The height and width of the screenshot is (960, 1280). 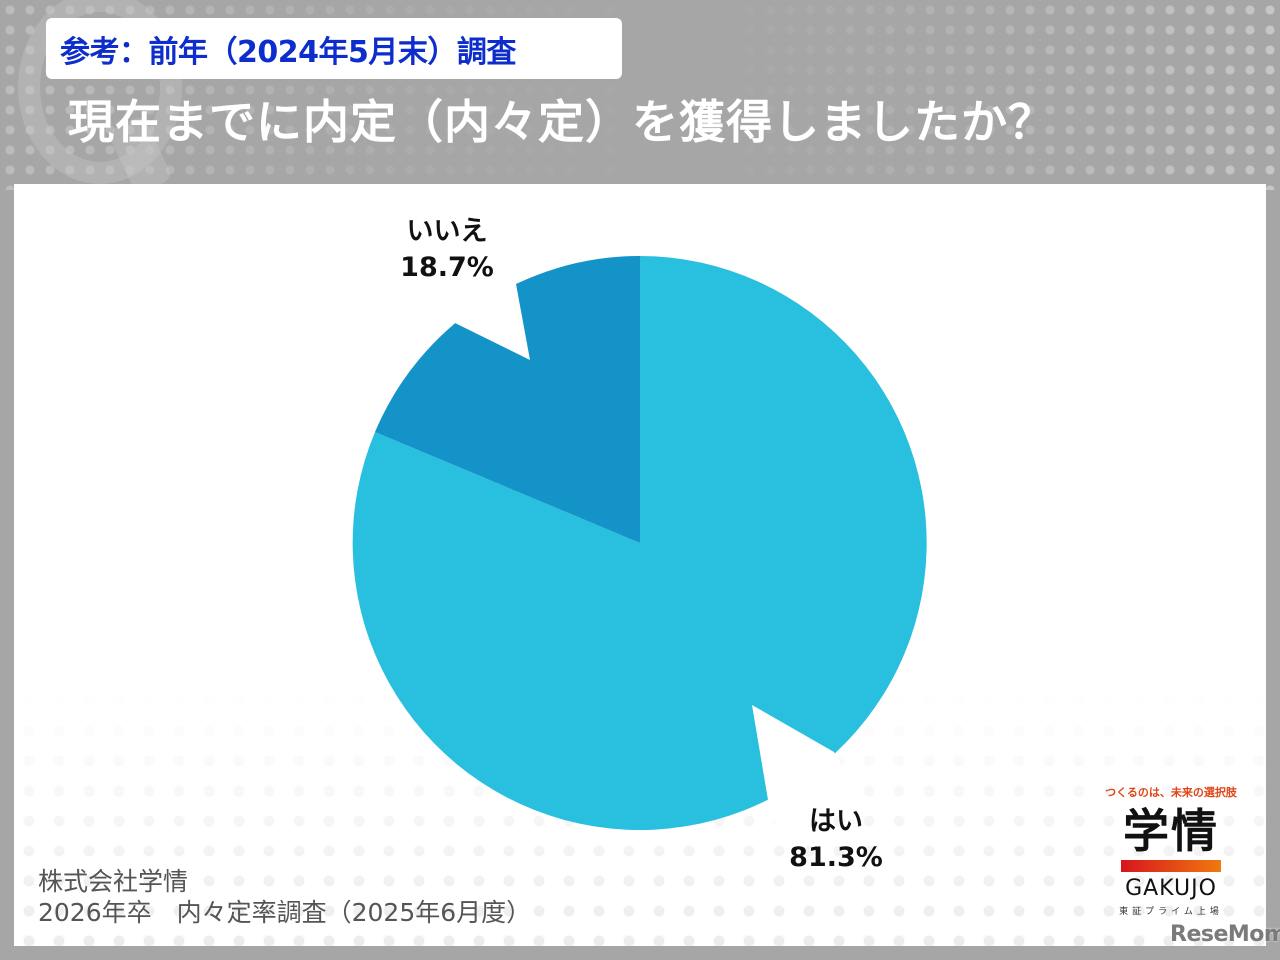 I want to click on reference-badge: 参考：前年（2024年5月末）調査, so click(x=334, y=48).